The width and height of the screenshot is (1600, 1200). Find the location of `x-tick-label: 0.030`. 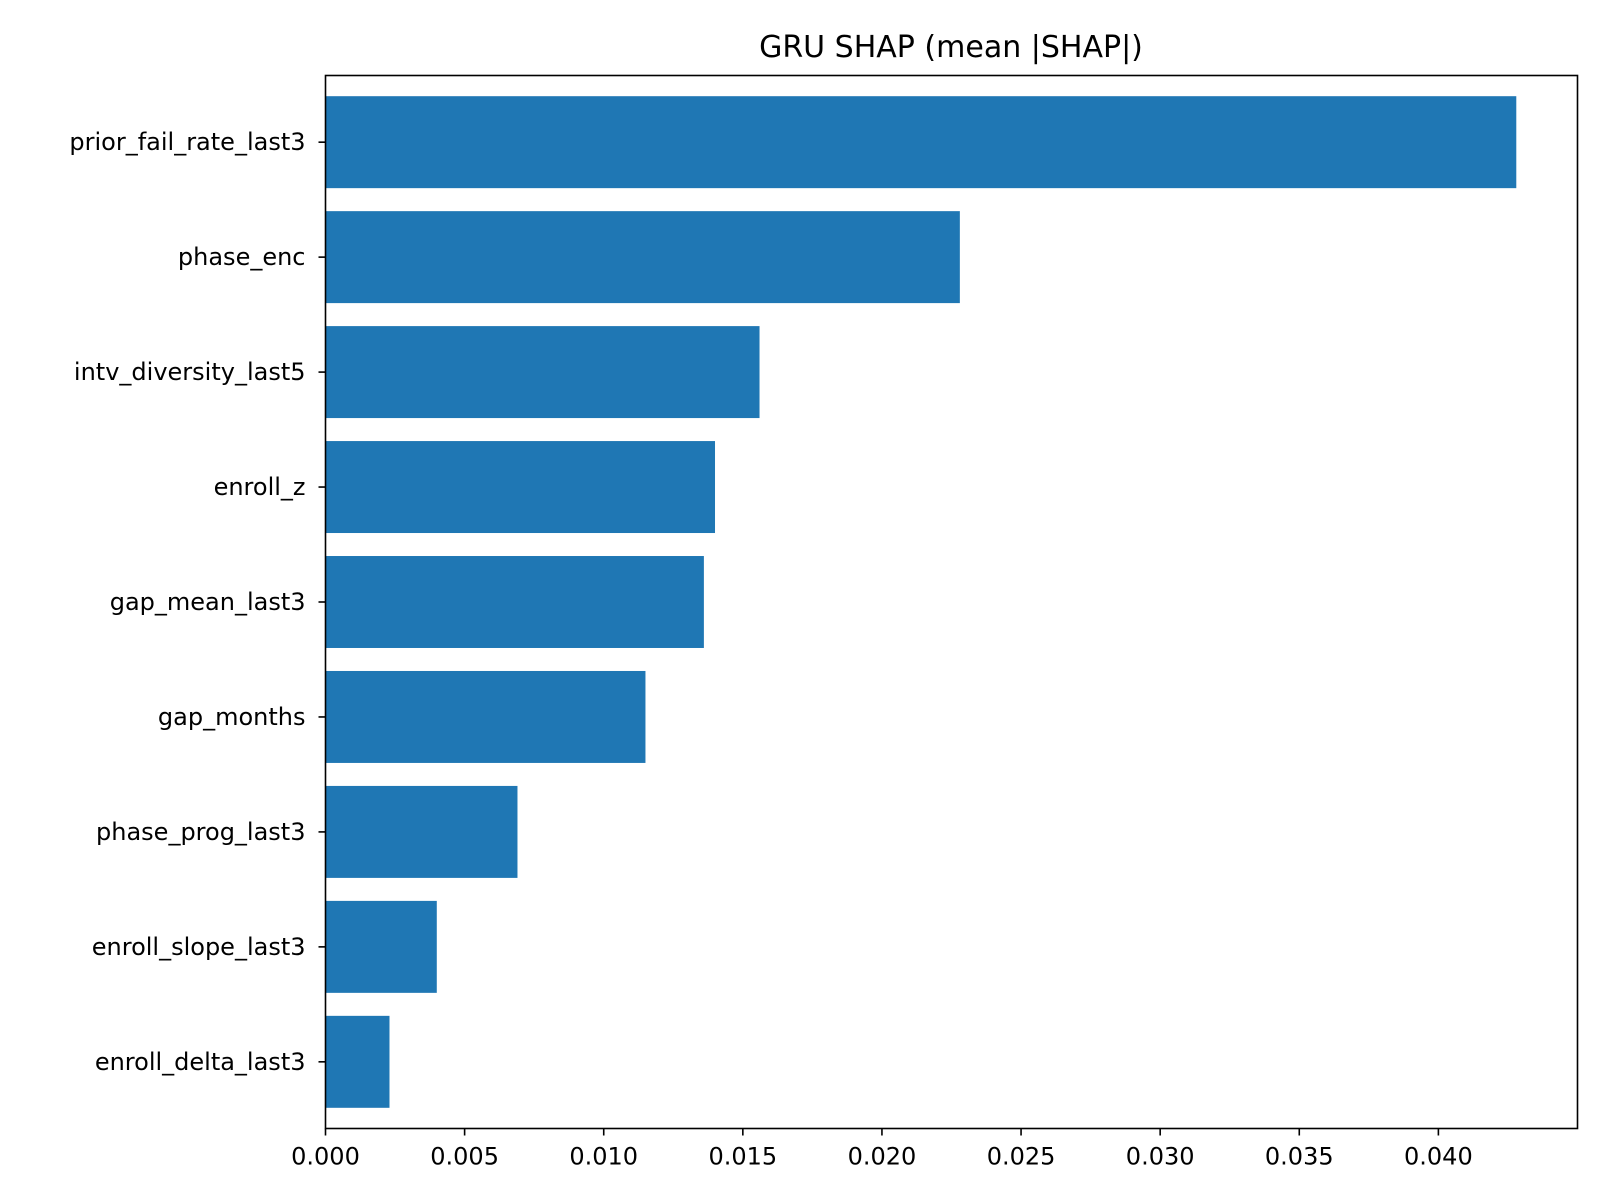

x-tick-label: 0.030 is located at coordinates (1160, 1157).